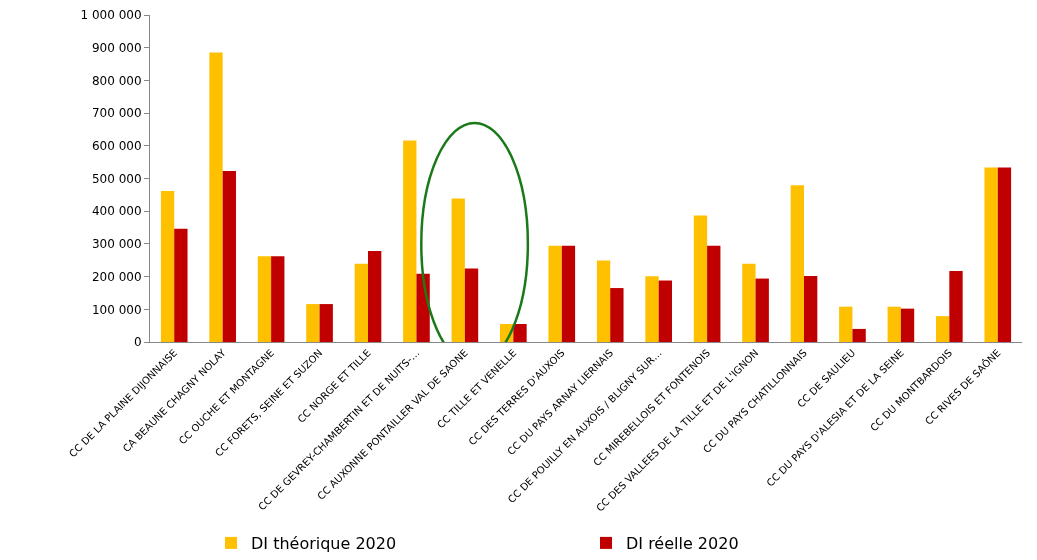  What do you see at coordinates (116, 276) in the screenshot?
I see `y-tick-label: 200 000` at bounding box center [116, 276].